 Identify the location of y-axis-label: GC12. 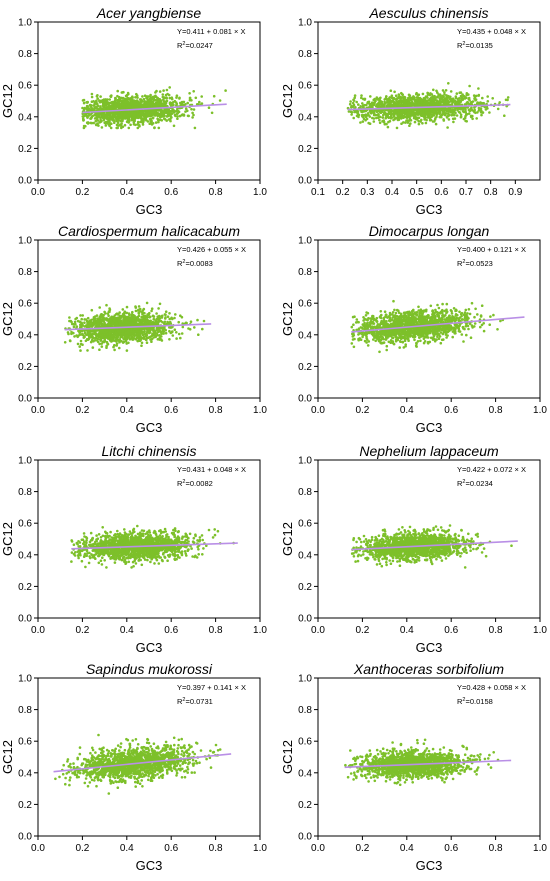
(7, 319).